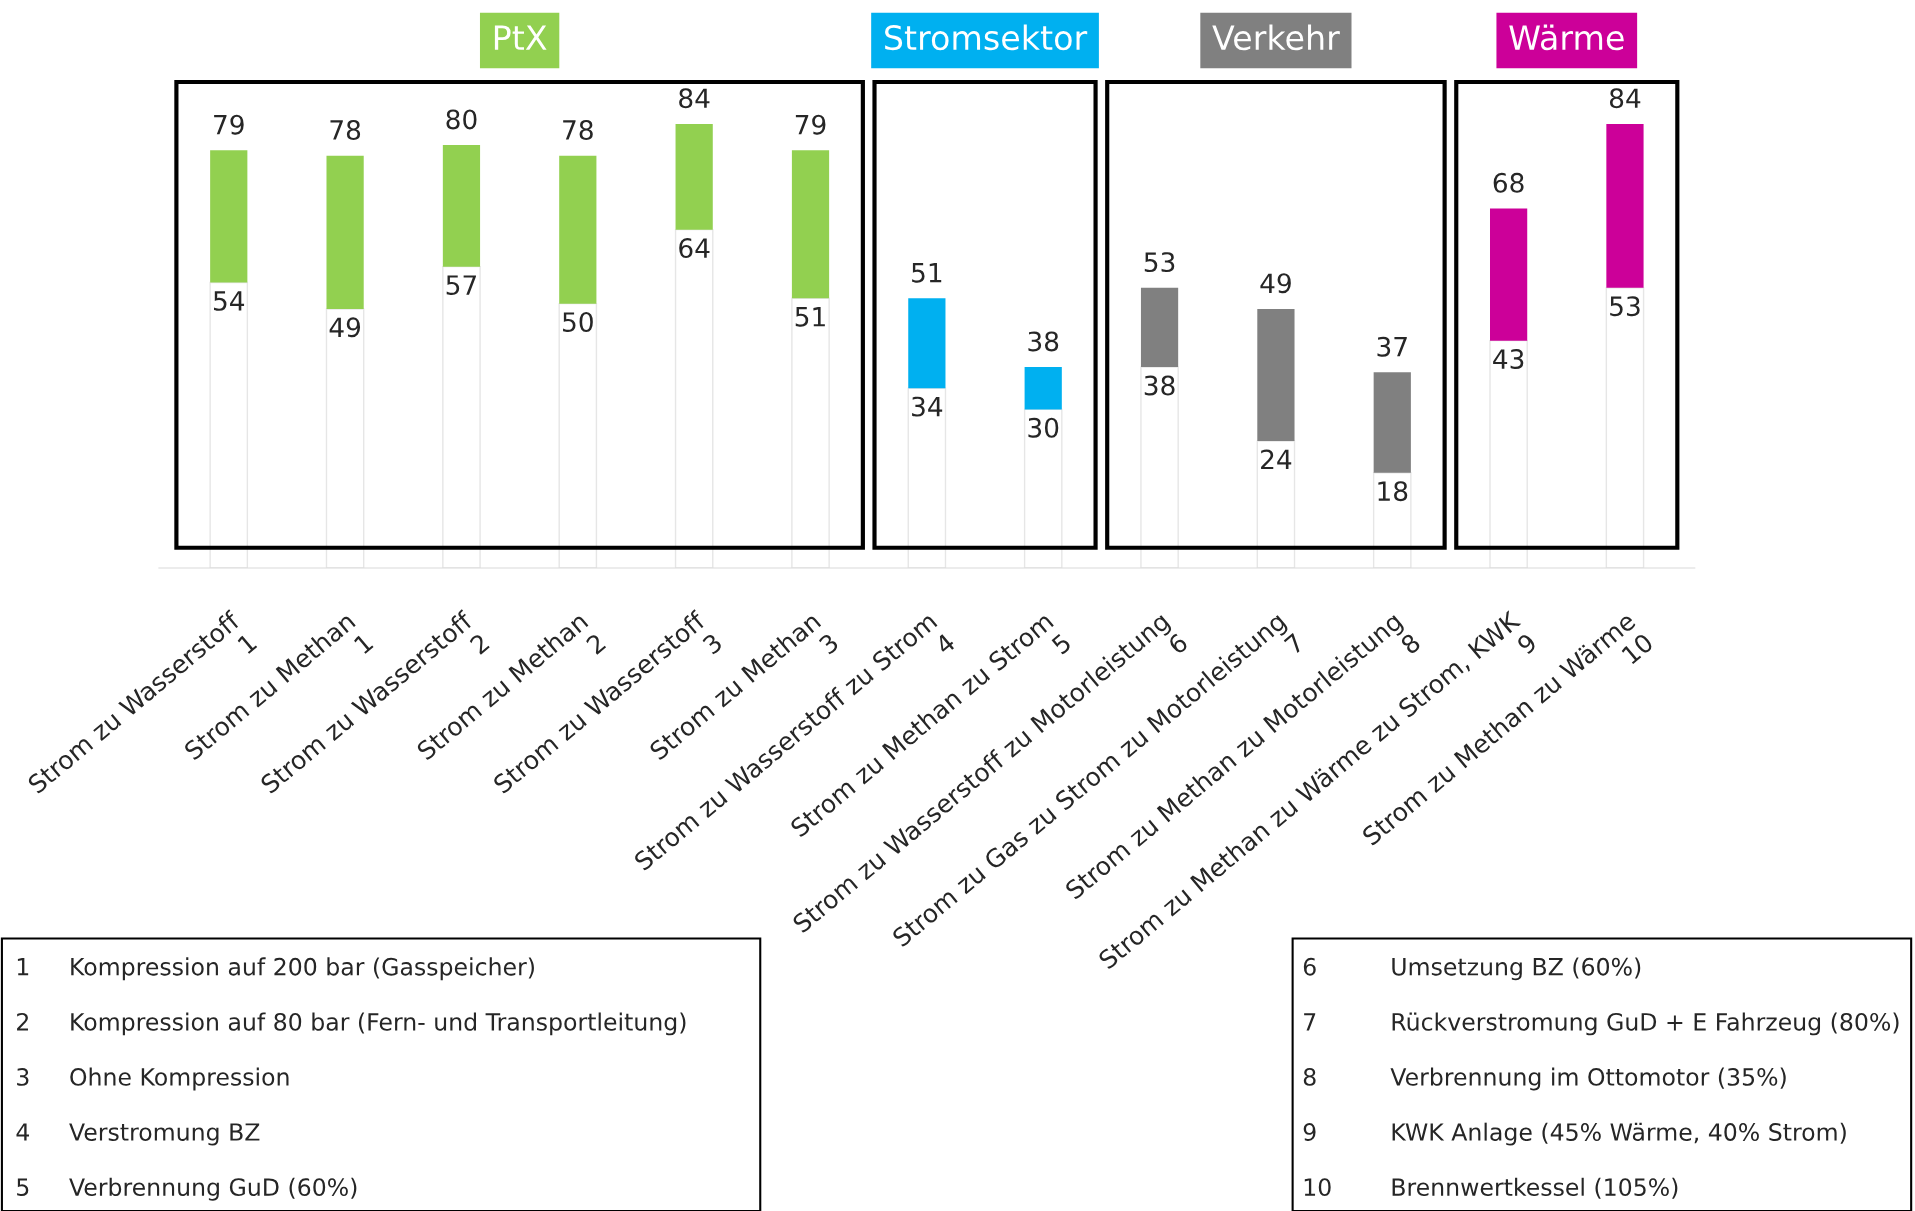 The image size is (1915, 1211). What do you see at coordinates (1393, 491) in the screenshot?
I see `data-label: 18` at bounding box center [1393, 491].